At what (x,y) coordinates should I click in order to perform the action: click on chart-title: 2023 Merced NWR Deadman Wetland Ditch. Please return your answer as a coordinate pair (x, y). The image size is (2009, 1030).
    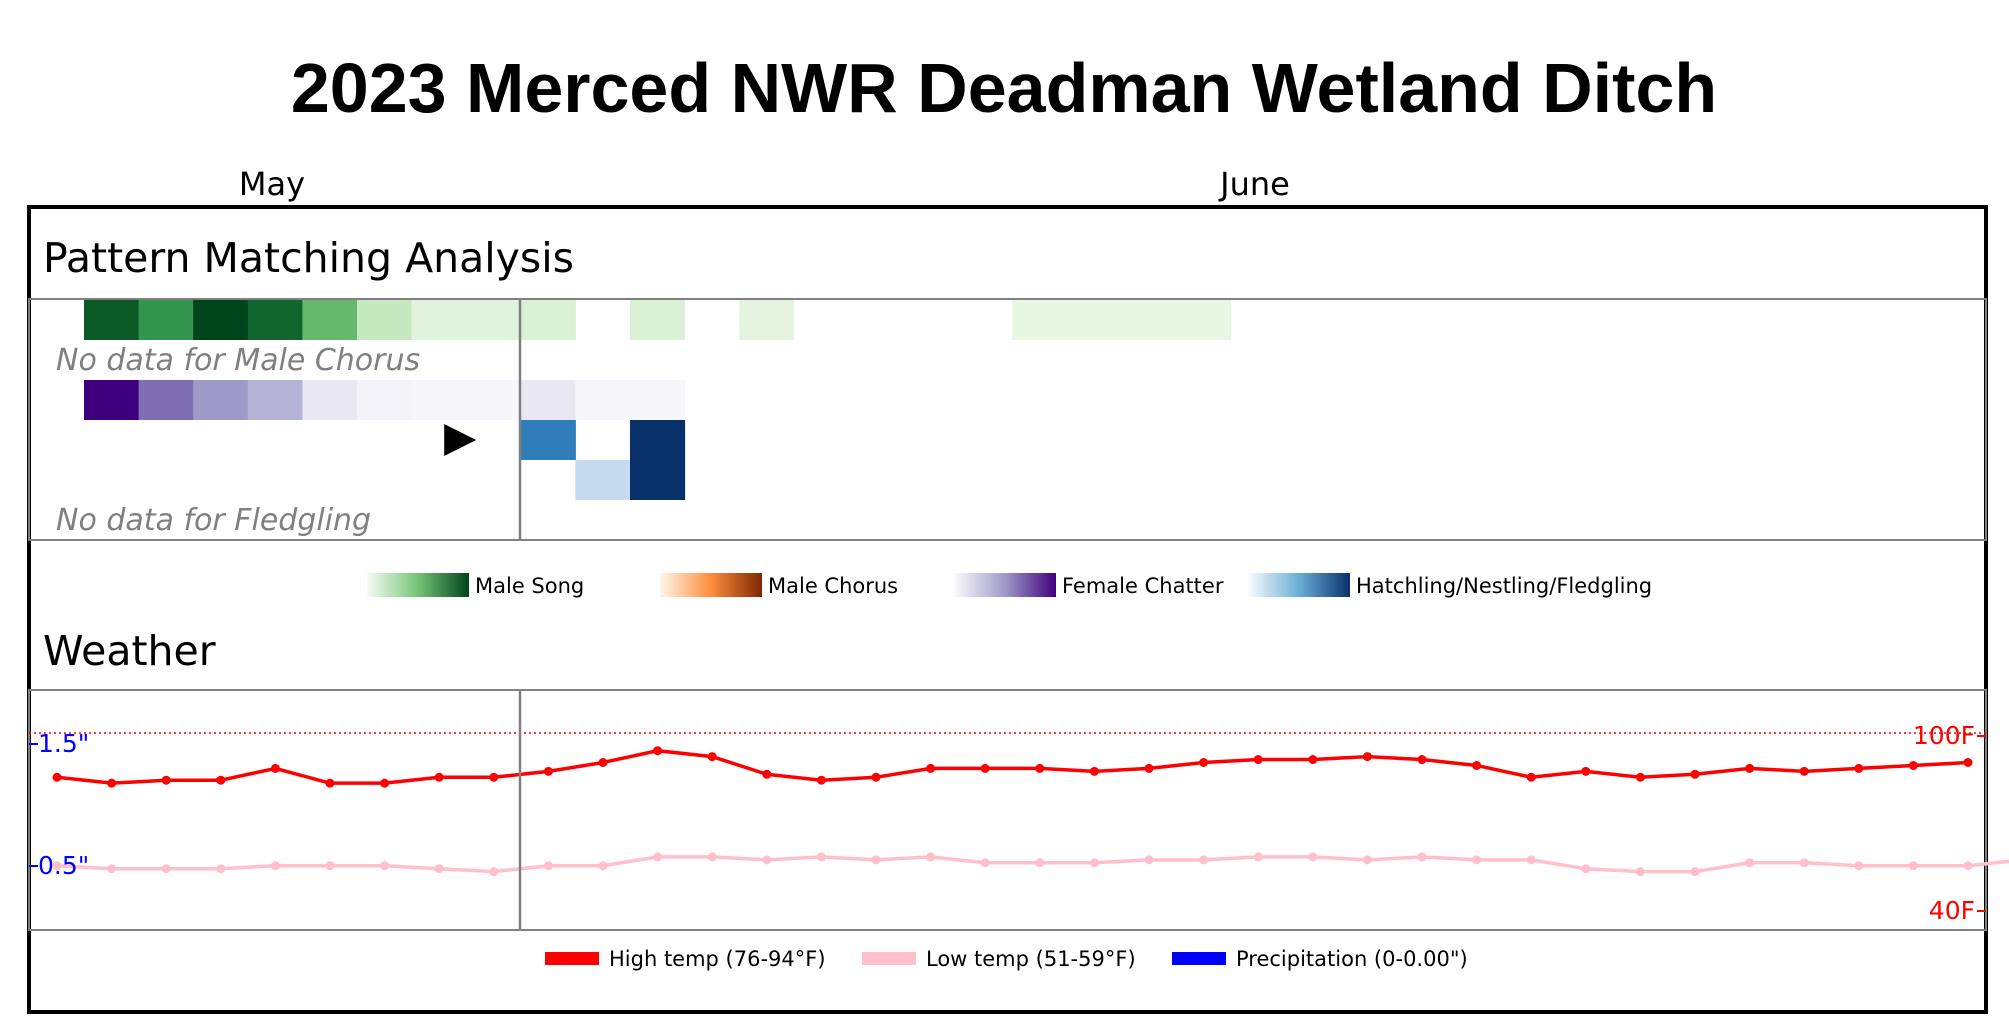
    Looking at the image, I should click on (1004, 88).